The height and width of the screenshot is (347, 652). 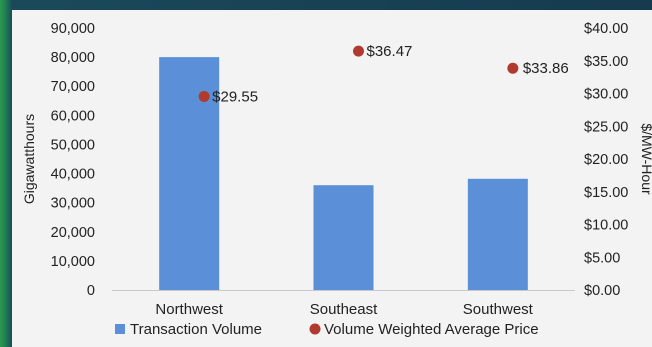 I want to click on price-series: $29.55 $36.47 $33.86, so click(x=383, y=74).